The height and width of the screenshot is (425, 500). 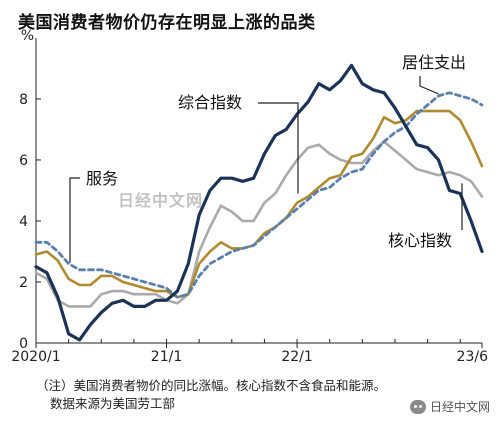 I want to click on label-services: 服务, so click(x=102, y=178).